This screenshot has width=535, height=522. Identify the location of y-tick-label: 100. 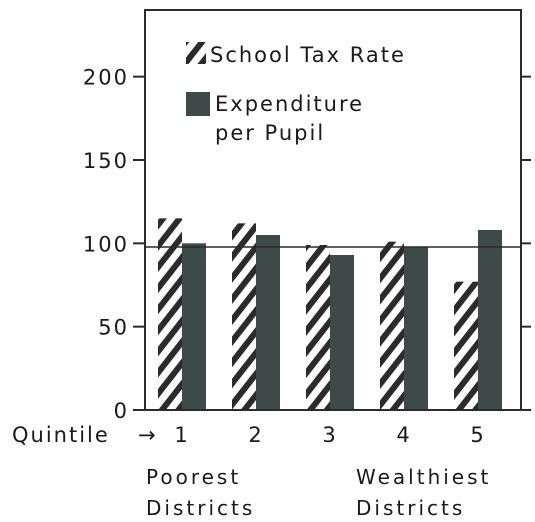
(106, 244).